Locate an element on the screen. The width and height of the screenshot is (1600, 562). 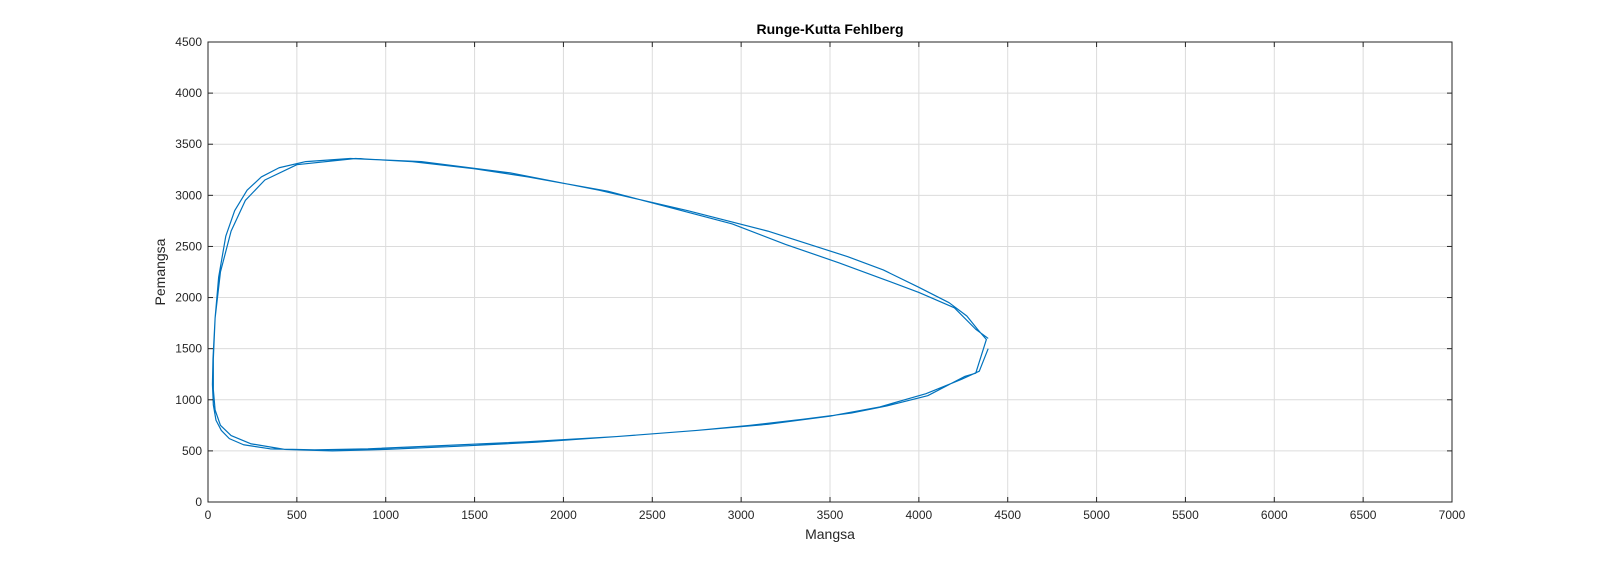
x-tick-label: 7000 is located at coordinates (1452, 515).